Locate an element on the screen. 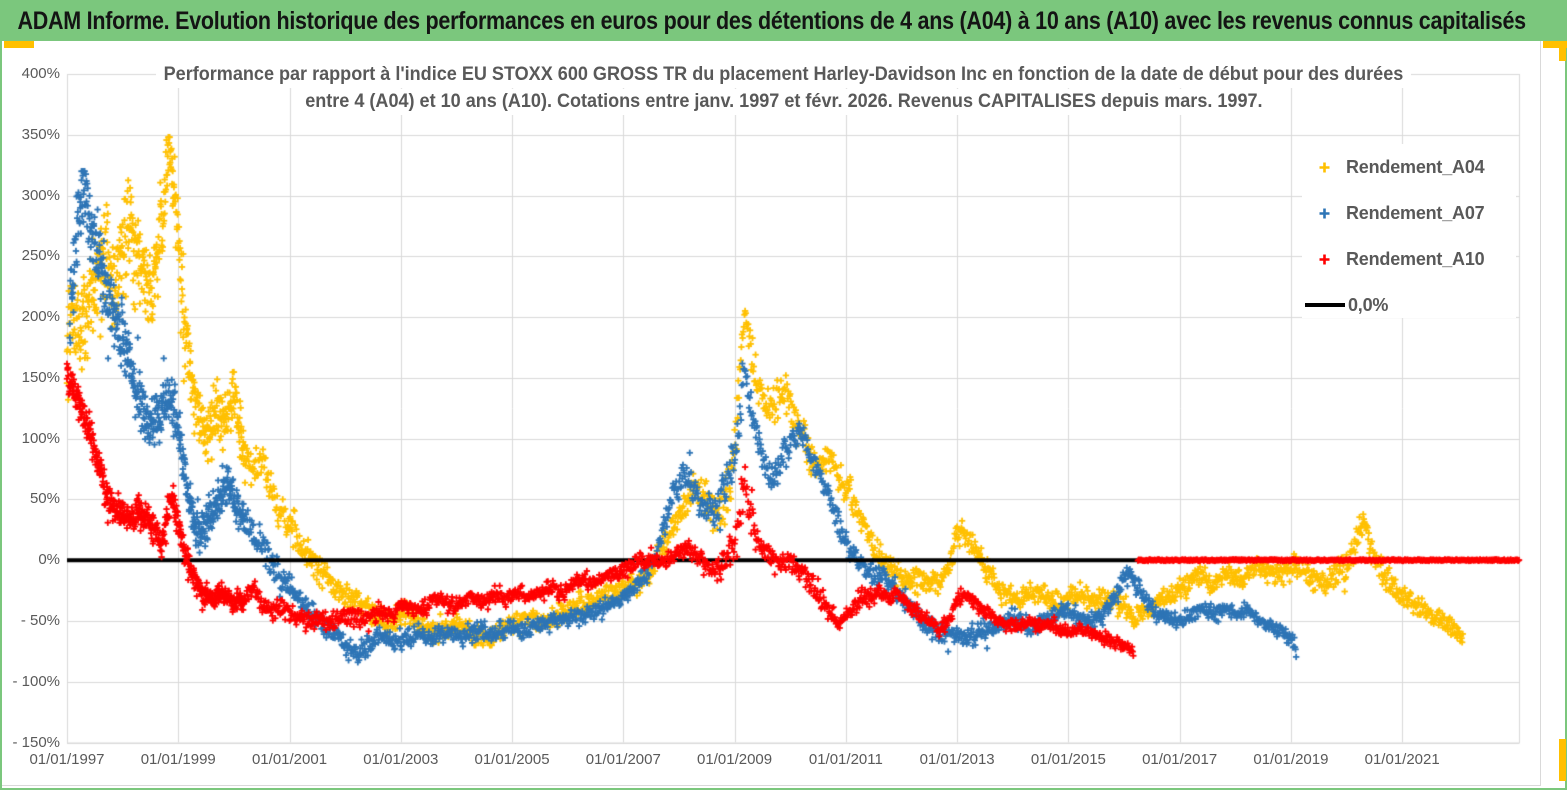 This screenshot has height=792, width=1567. legend-item-label: Rendement_A07 is located at coordinates (1415, 212).